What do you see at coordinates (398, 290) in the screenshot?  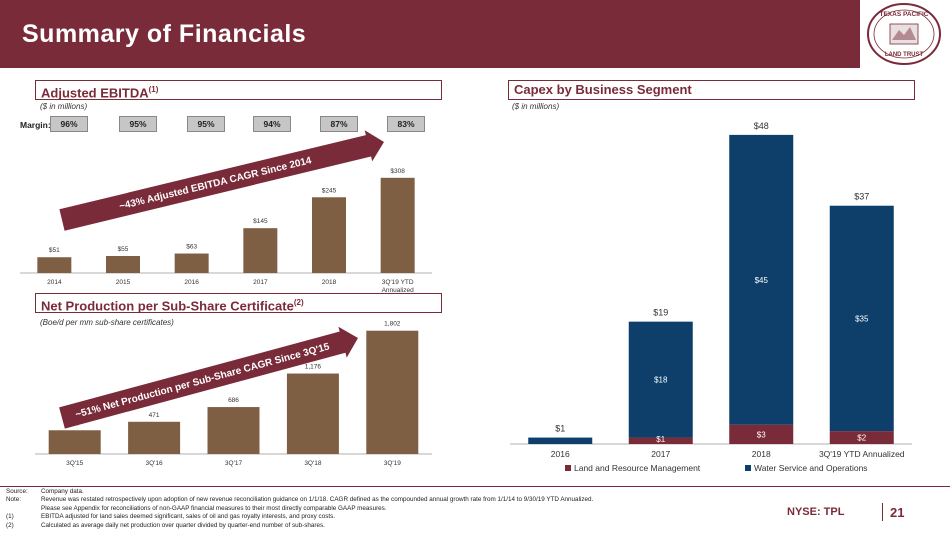 I see `tick-label: Annualized` at bounding box center [398, 290].